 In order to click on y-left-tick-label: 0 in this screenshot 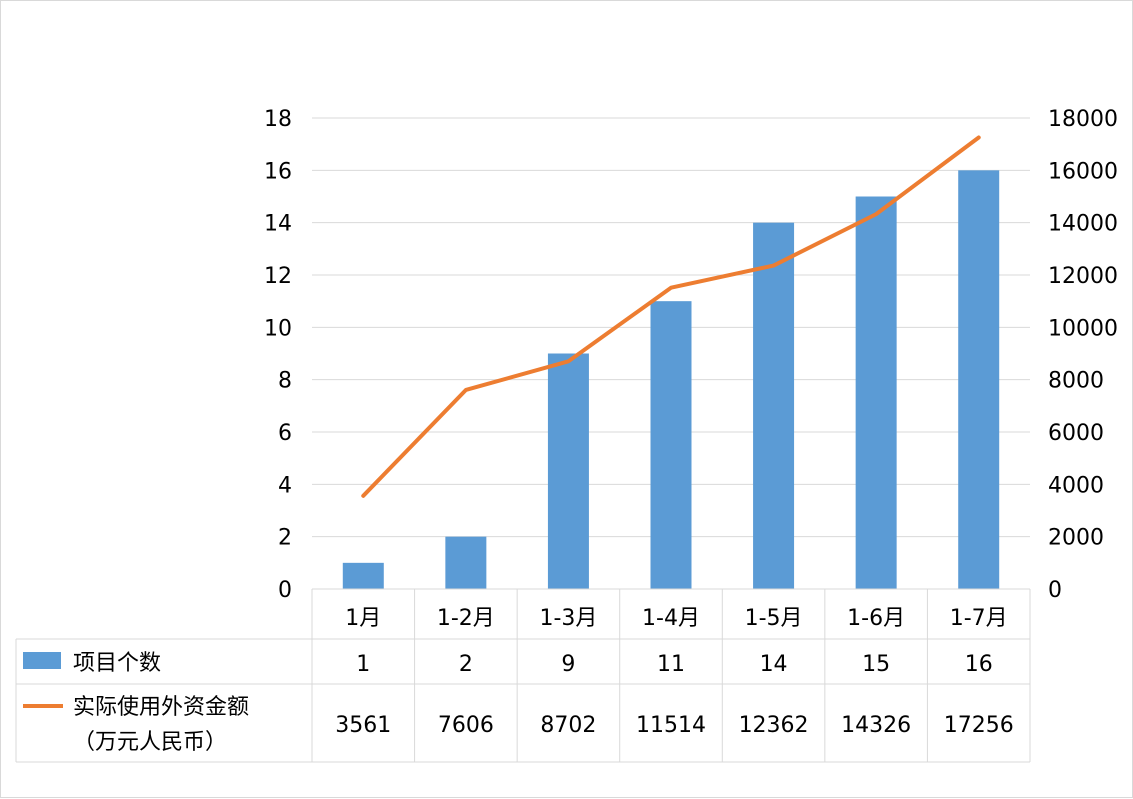, I will do `click(285, 590)`.